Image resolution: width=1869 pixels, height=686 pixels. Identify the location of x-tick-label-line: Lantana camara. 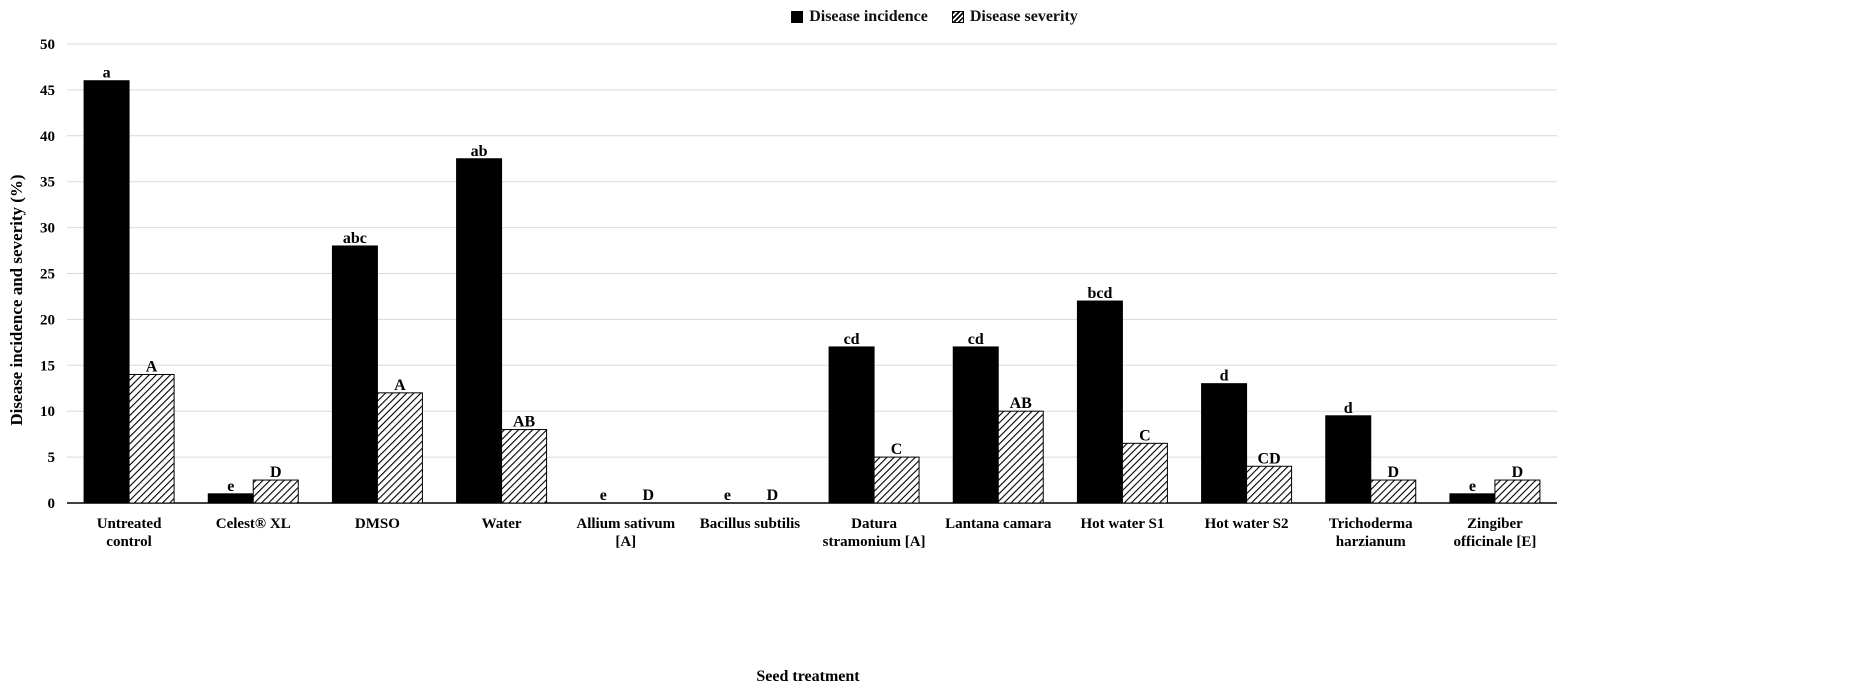
(998, 524).